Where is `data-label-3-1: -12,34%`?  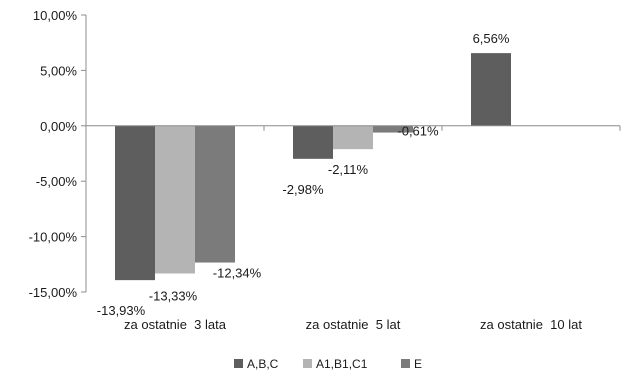 data-label-3-1: -12,34% is located at coordinates (237, 273).